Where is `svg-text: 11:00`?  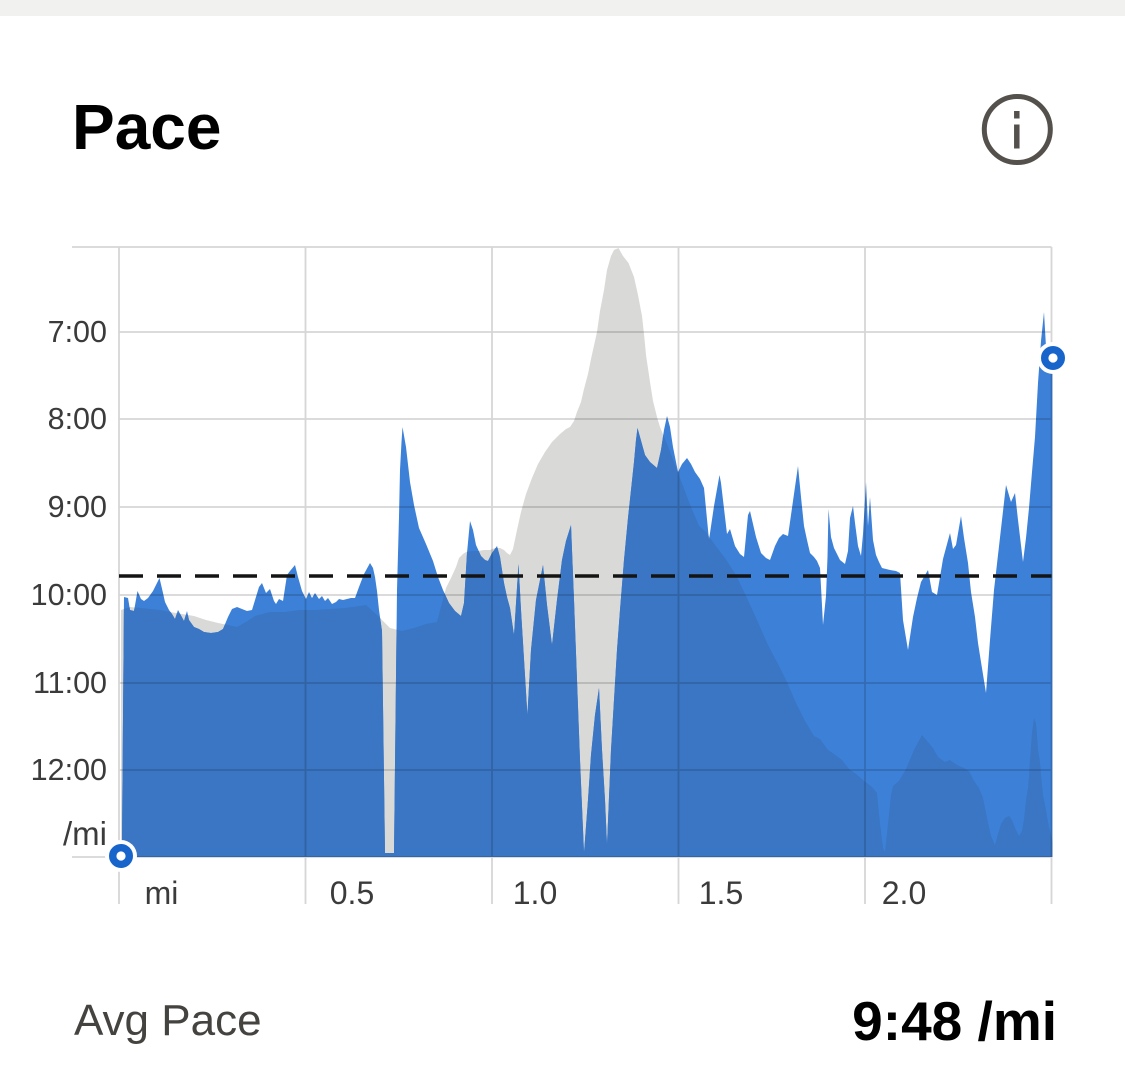 svg-text: 11:00 is located at coordinates (70, 683).